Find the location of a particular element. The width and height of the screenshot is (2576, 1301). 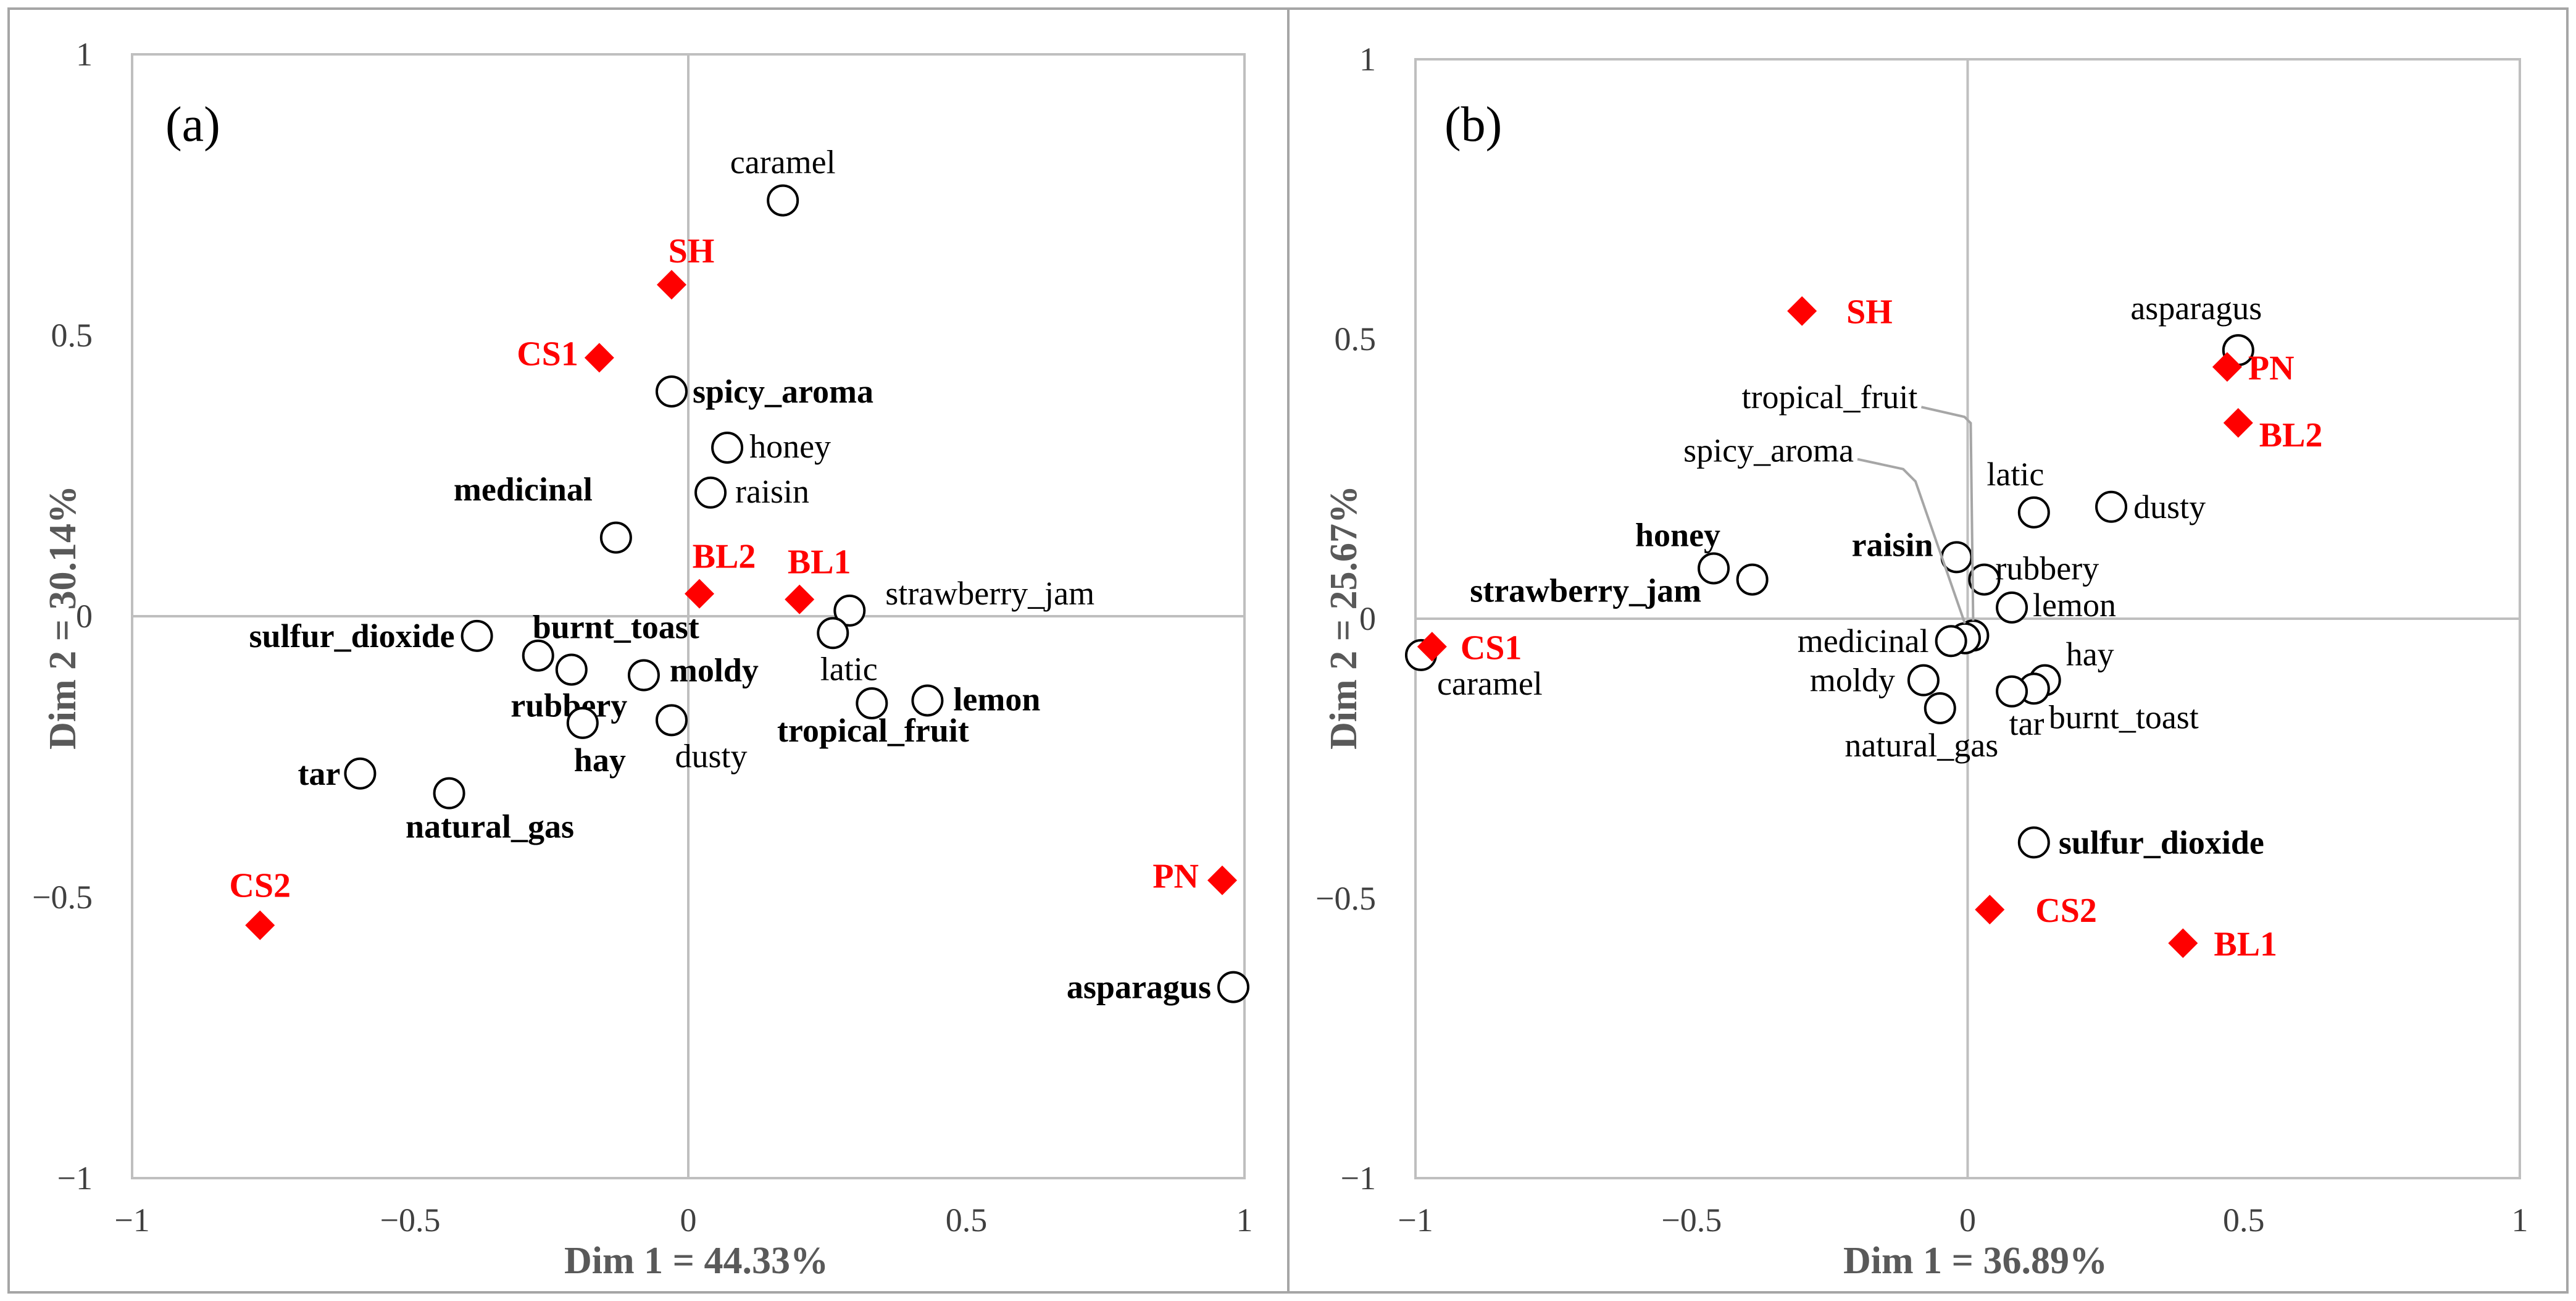

x-tick-label: −1 is located at coordinates (1415, 1220).